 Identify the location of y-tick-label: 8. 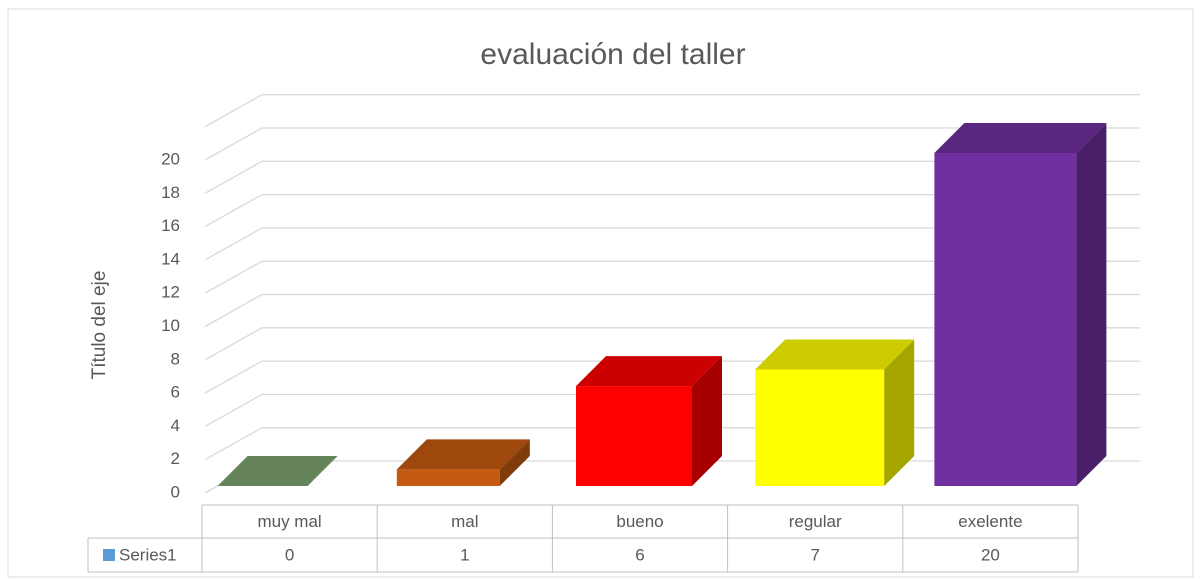
(175, 358).